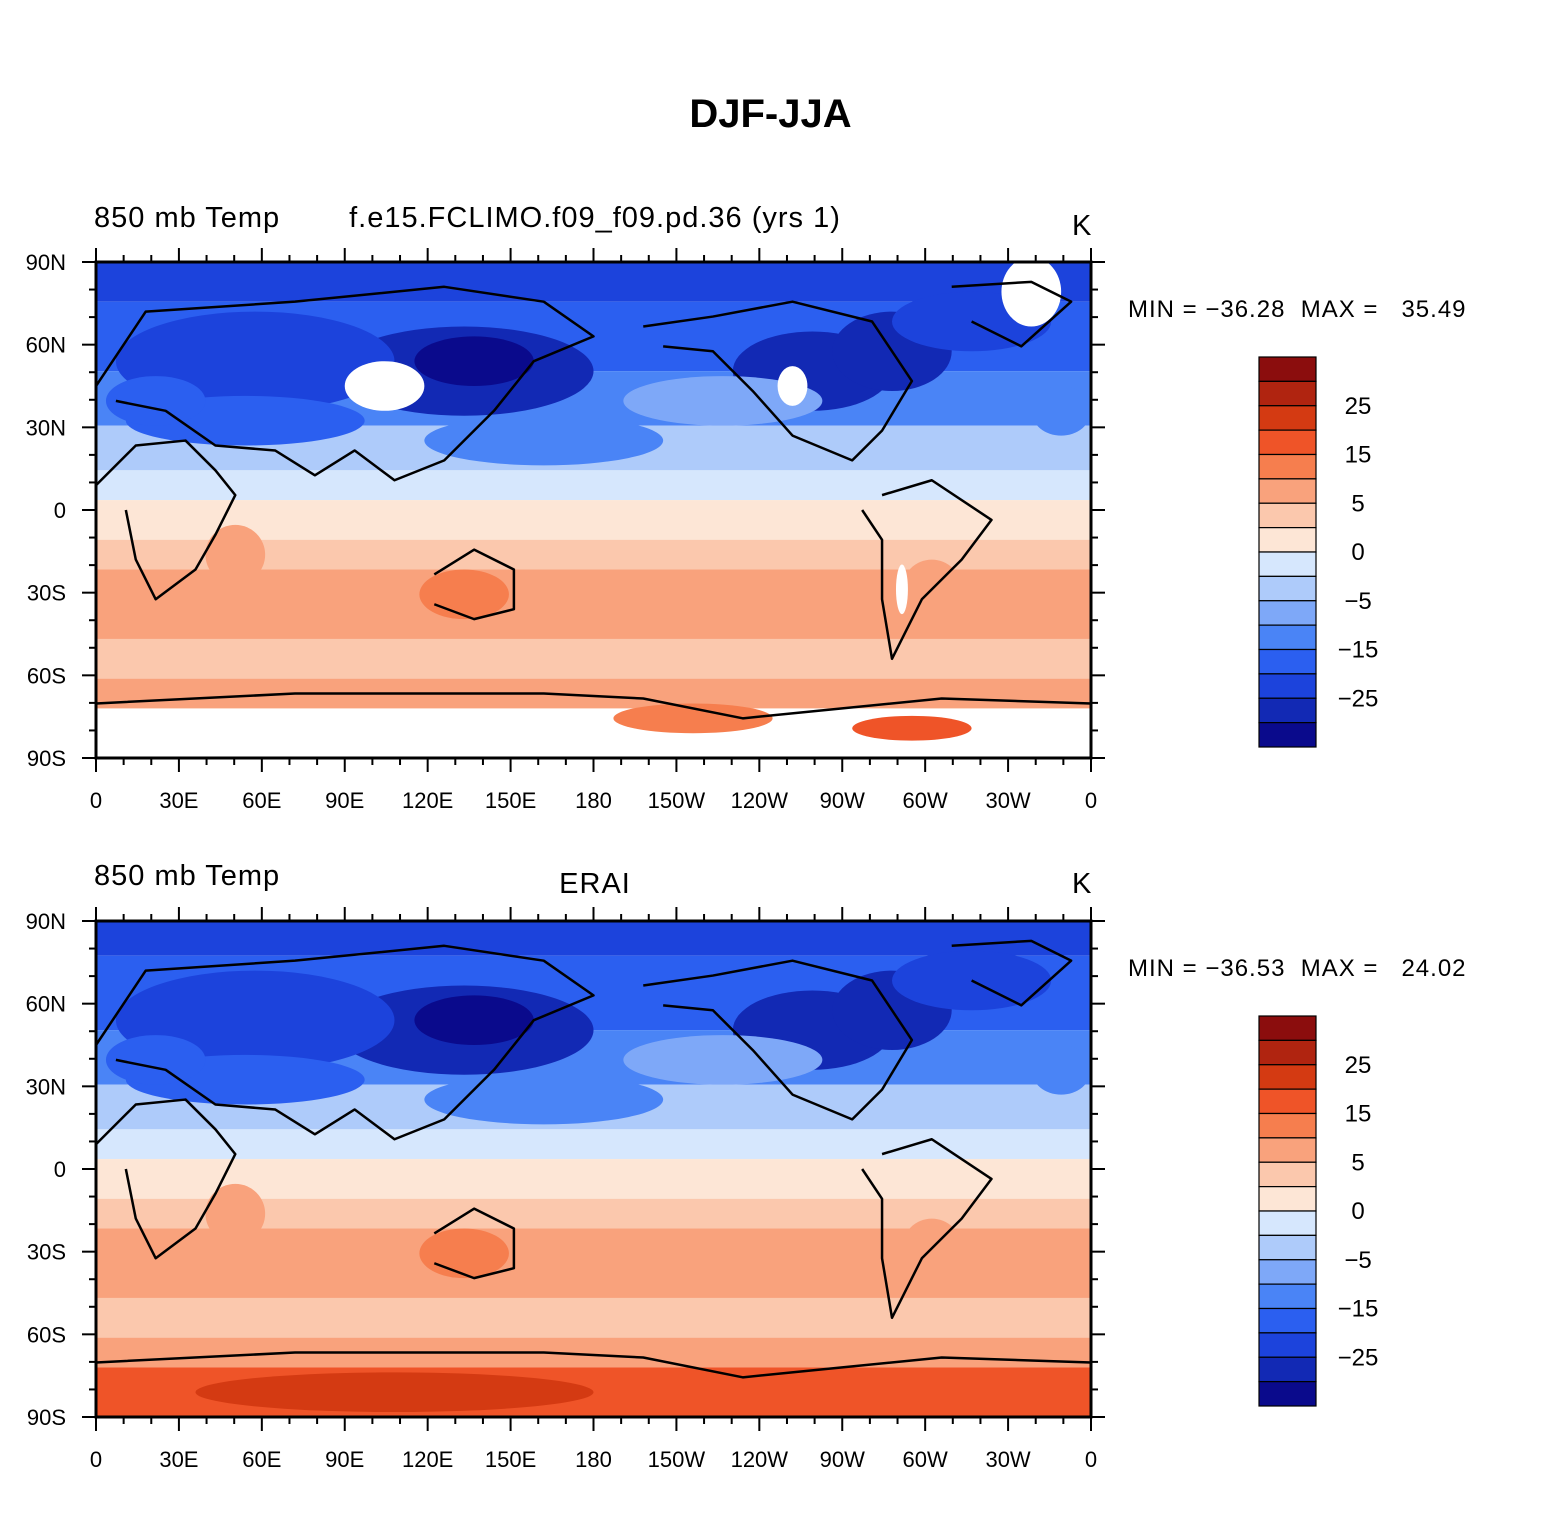  Describe the element at coordinates (46, 1004) in the screenshot. I see `lat-tick-label: 60N` at that location.